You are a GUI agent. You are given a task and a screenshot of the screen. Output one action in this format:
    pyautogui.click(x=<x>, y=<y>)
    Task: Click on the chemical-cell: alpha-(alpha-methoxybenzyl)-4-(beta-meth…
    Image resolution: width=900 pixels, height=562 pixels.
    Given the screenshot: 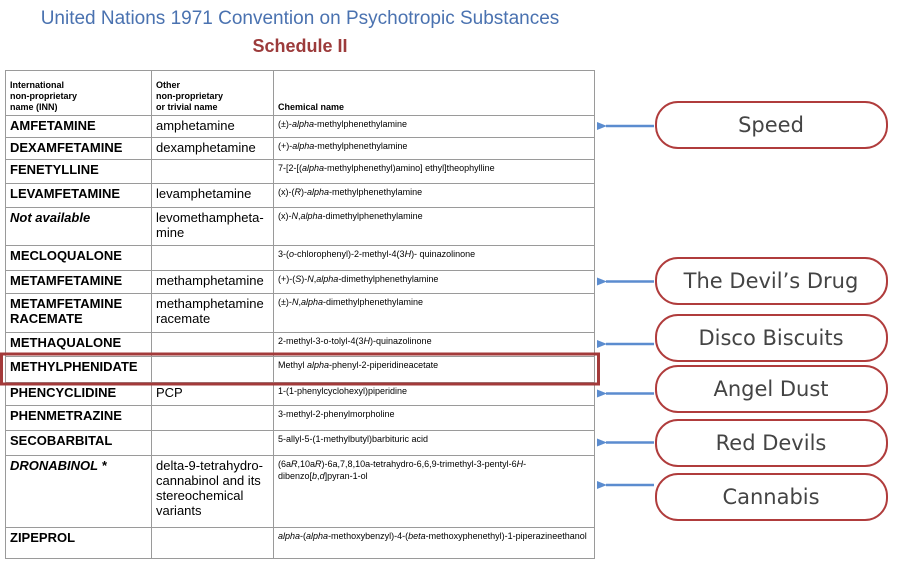 What is the action you would take?
    pyautogui.click(x=434, y=543)
    